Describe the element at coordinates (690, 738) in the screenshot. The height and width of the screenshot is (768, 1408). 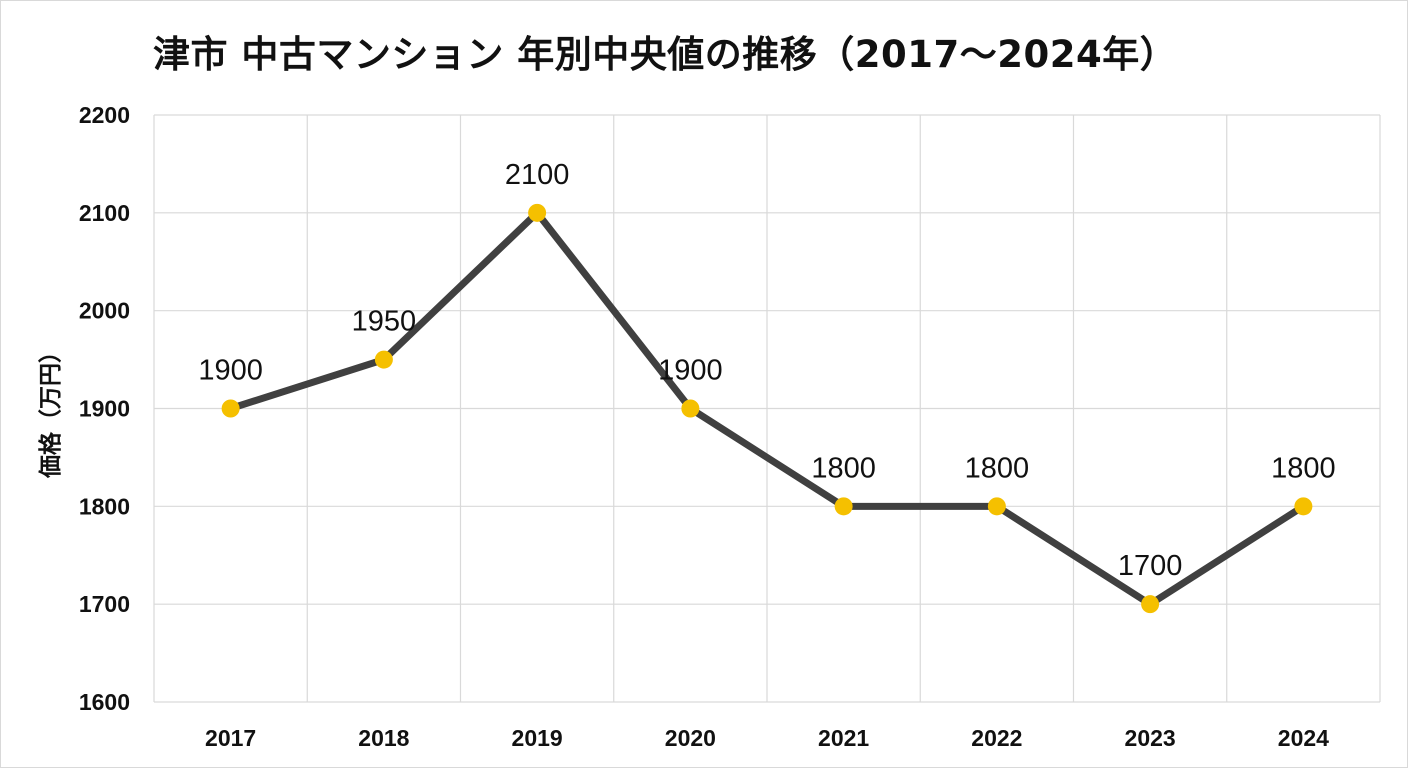
I see `x-tick-label: 2020` at that location.